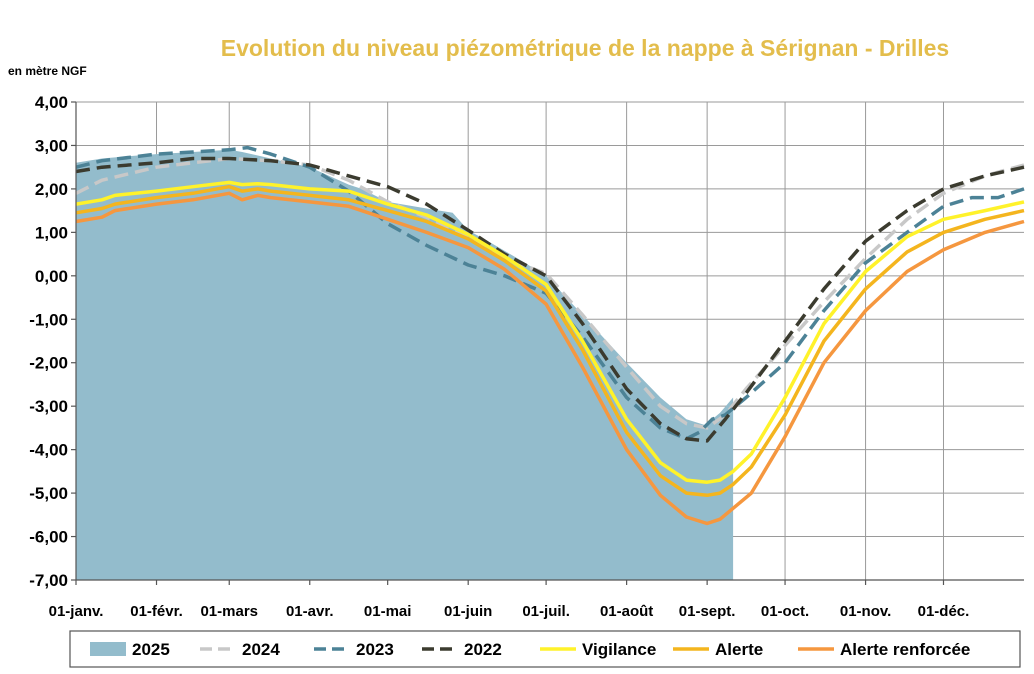 The image size is (1034, 674). I want to click on y-tick-label: -1,00, so click(48, 319).